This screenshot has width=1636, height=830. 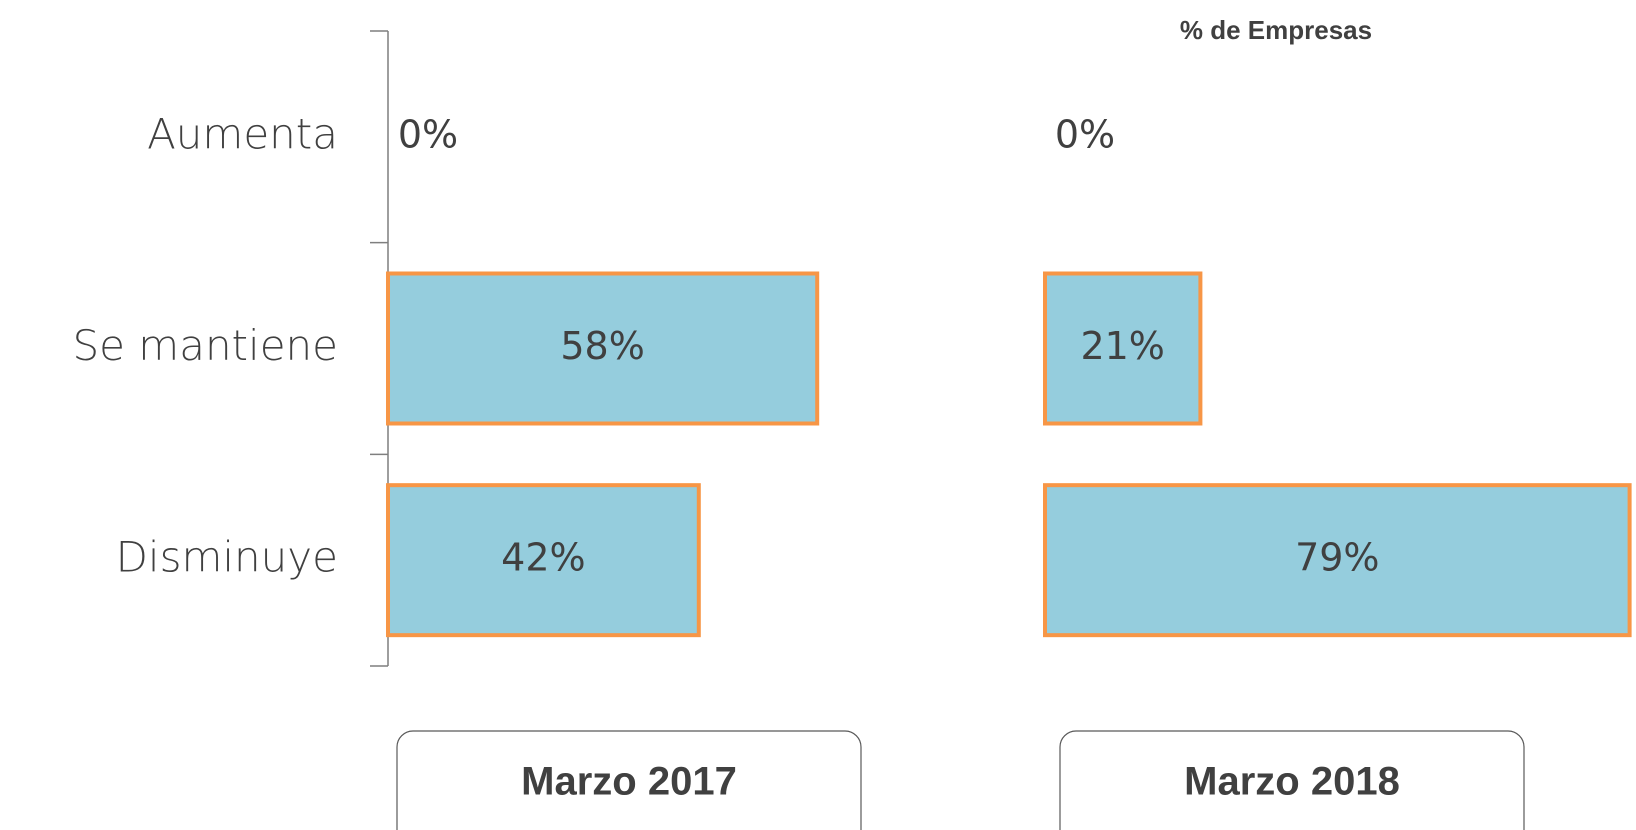 I want to click on data-label: 42%, so click(x=543, y=558).